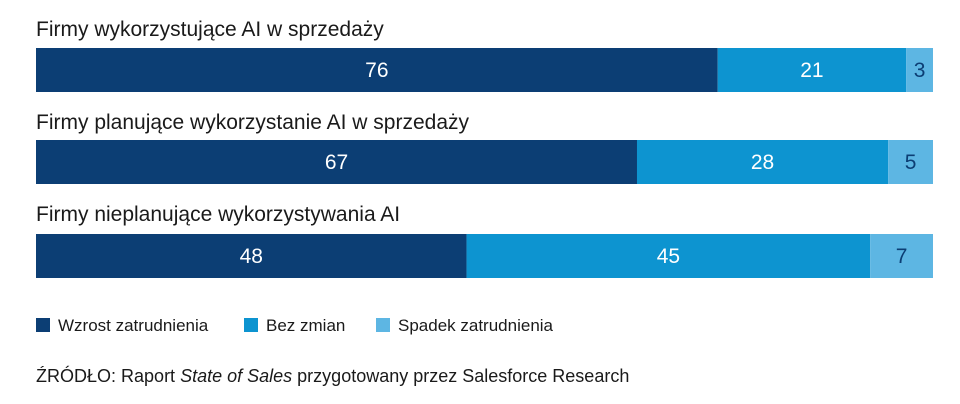  What do you see at coordinates (236, 376) in the screenshot?
I see `source-title: State of Sales` at bounding box center [236, 376].